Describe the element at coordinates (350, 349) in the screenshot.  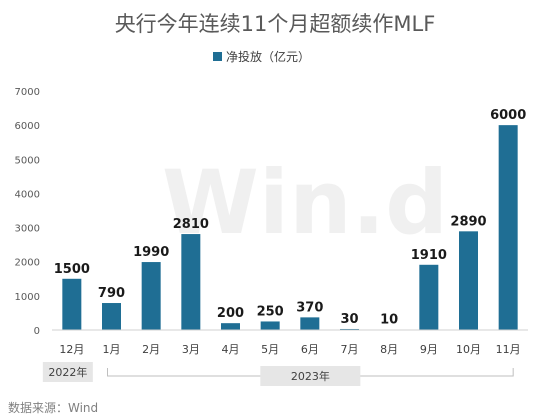
I see `x-tick-label: 7月` at that location.